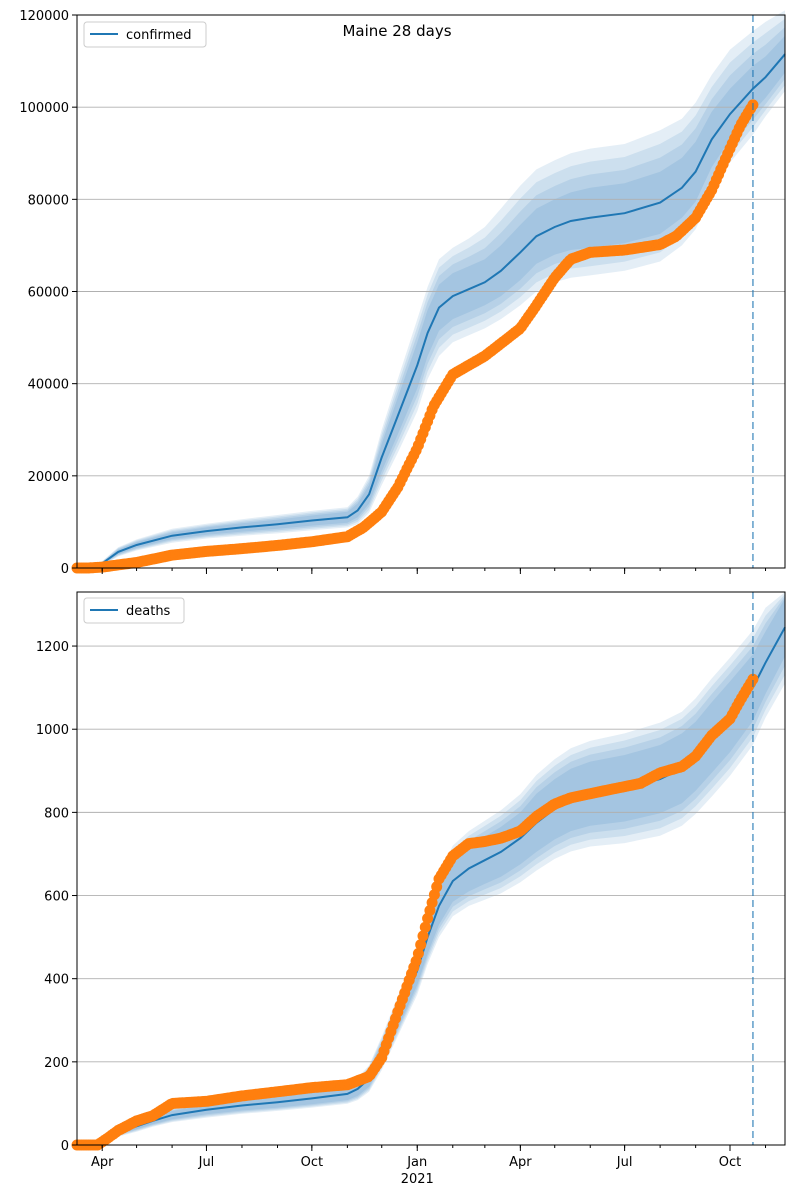 Image resolution: width=800 pixels, height=1200 pixels. I want to click on deaths-ytick-label: 600, so click(56, 897).